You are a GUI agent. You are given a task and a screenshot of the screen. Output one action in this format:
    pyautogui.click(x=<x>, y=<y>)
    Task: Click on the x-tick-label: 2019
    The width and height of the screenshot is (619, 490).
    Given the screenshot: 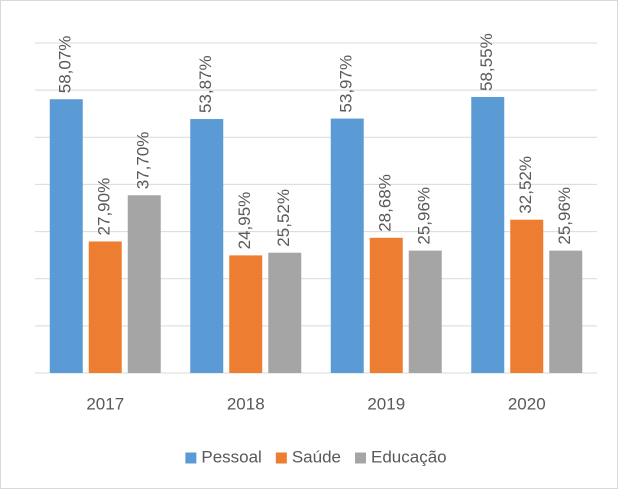 What is the action you would take?
    pyautogui.click(x=386, y=403)
    